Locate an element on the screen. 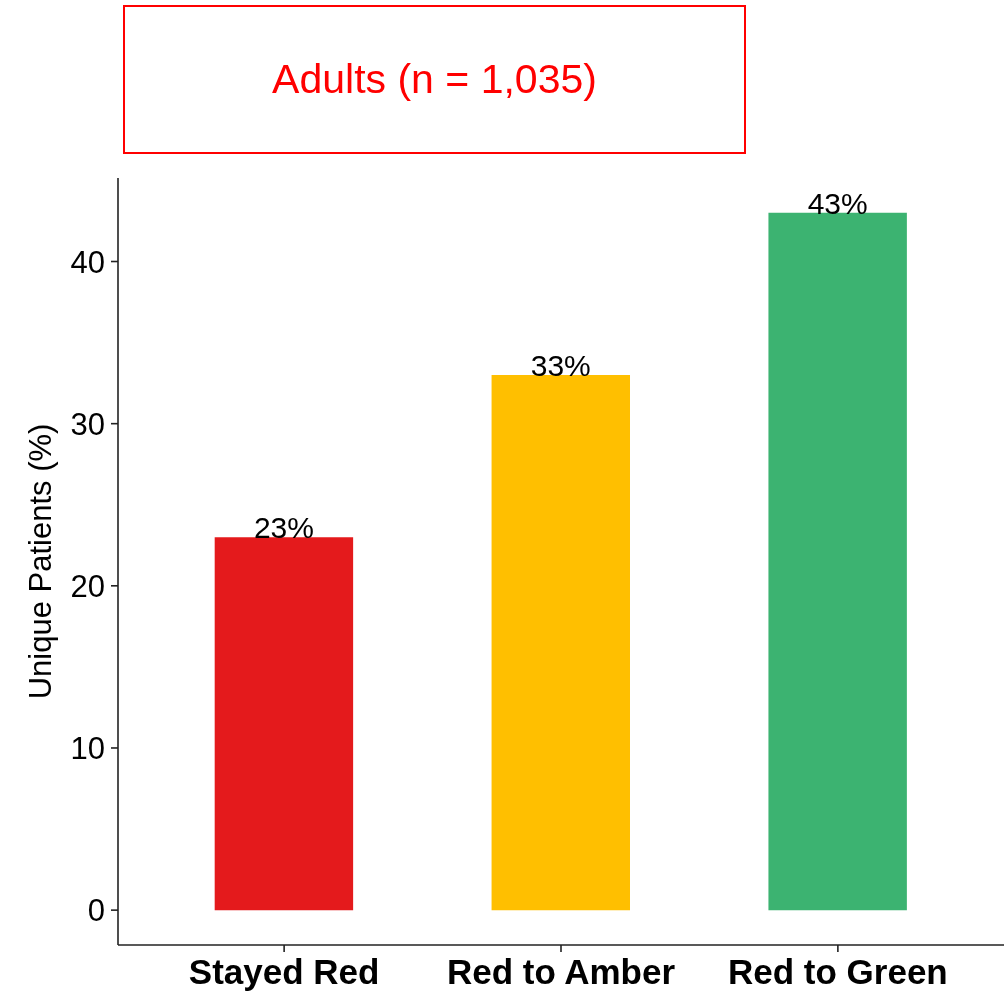 The height and width of the screenshot is (994, 1004). data-label: 23% is located at coordinates (283, 528).